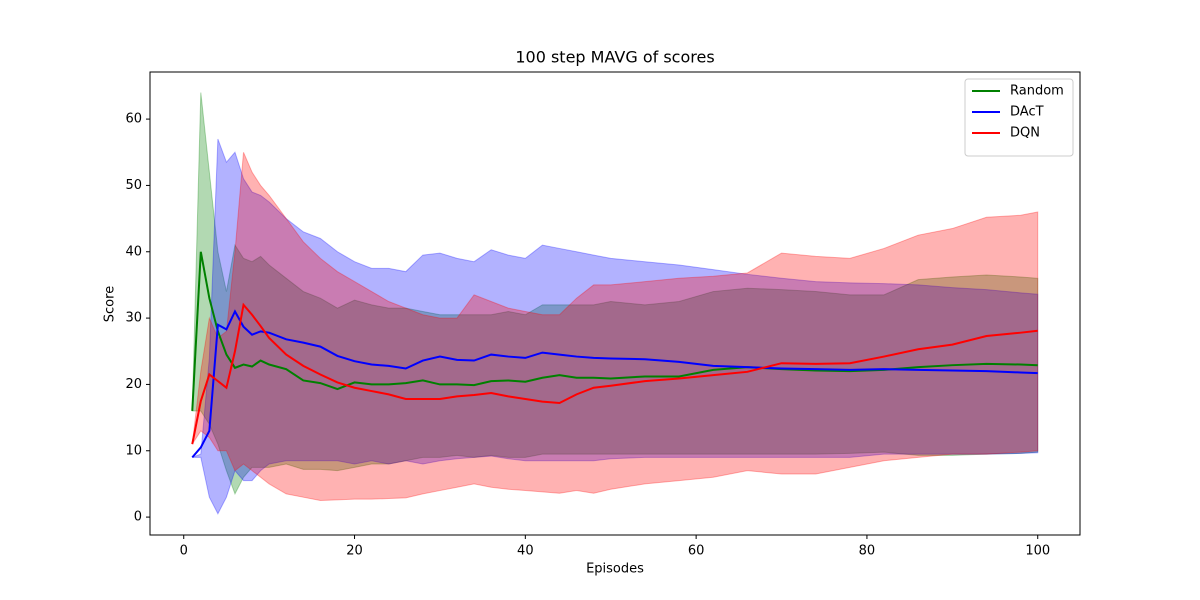 Image resolution: width=1200 pixels, height=600 pixels. What do you see at coordinates (614, 57) in the screenshot?
I see `chart-title: 100 step MAVG of scores` at bounding box center [614, 57].